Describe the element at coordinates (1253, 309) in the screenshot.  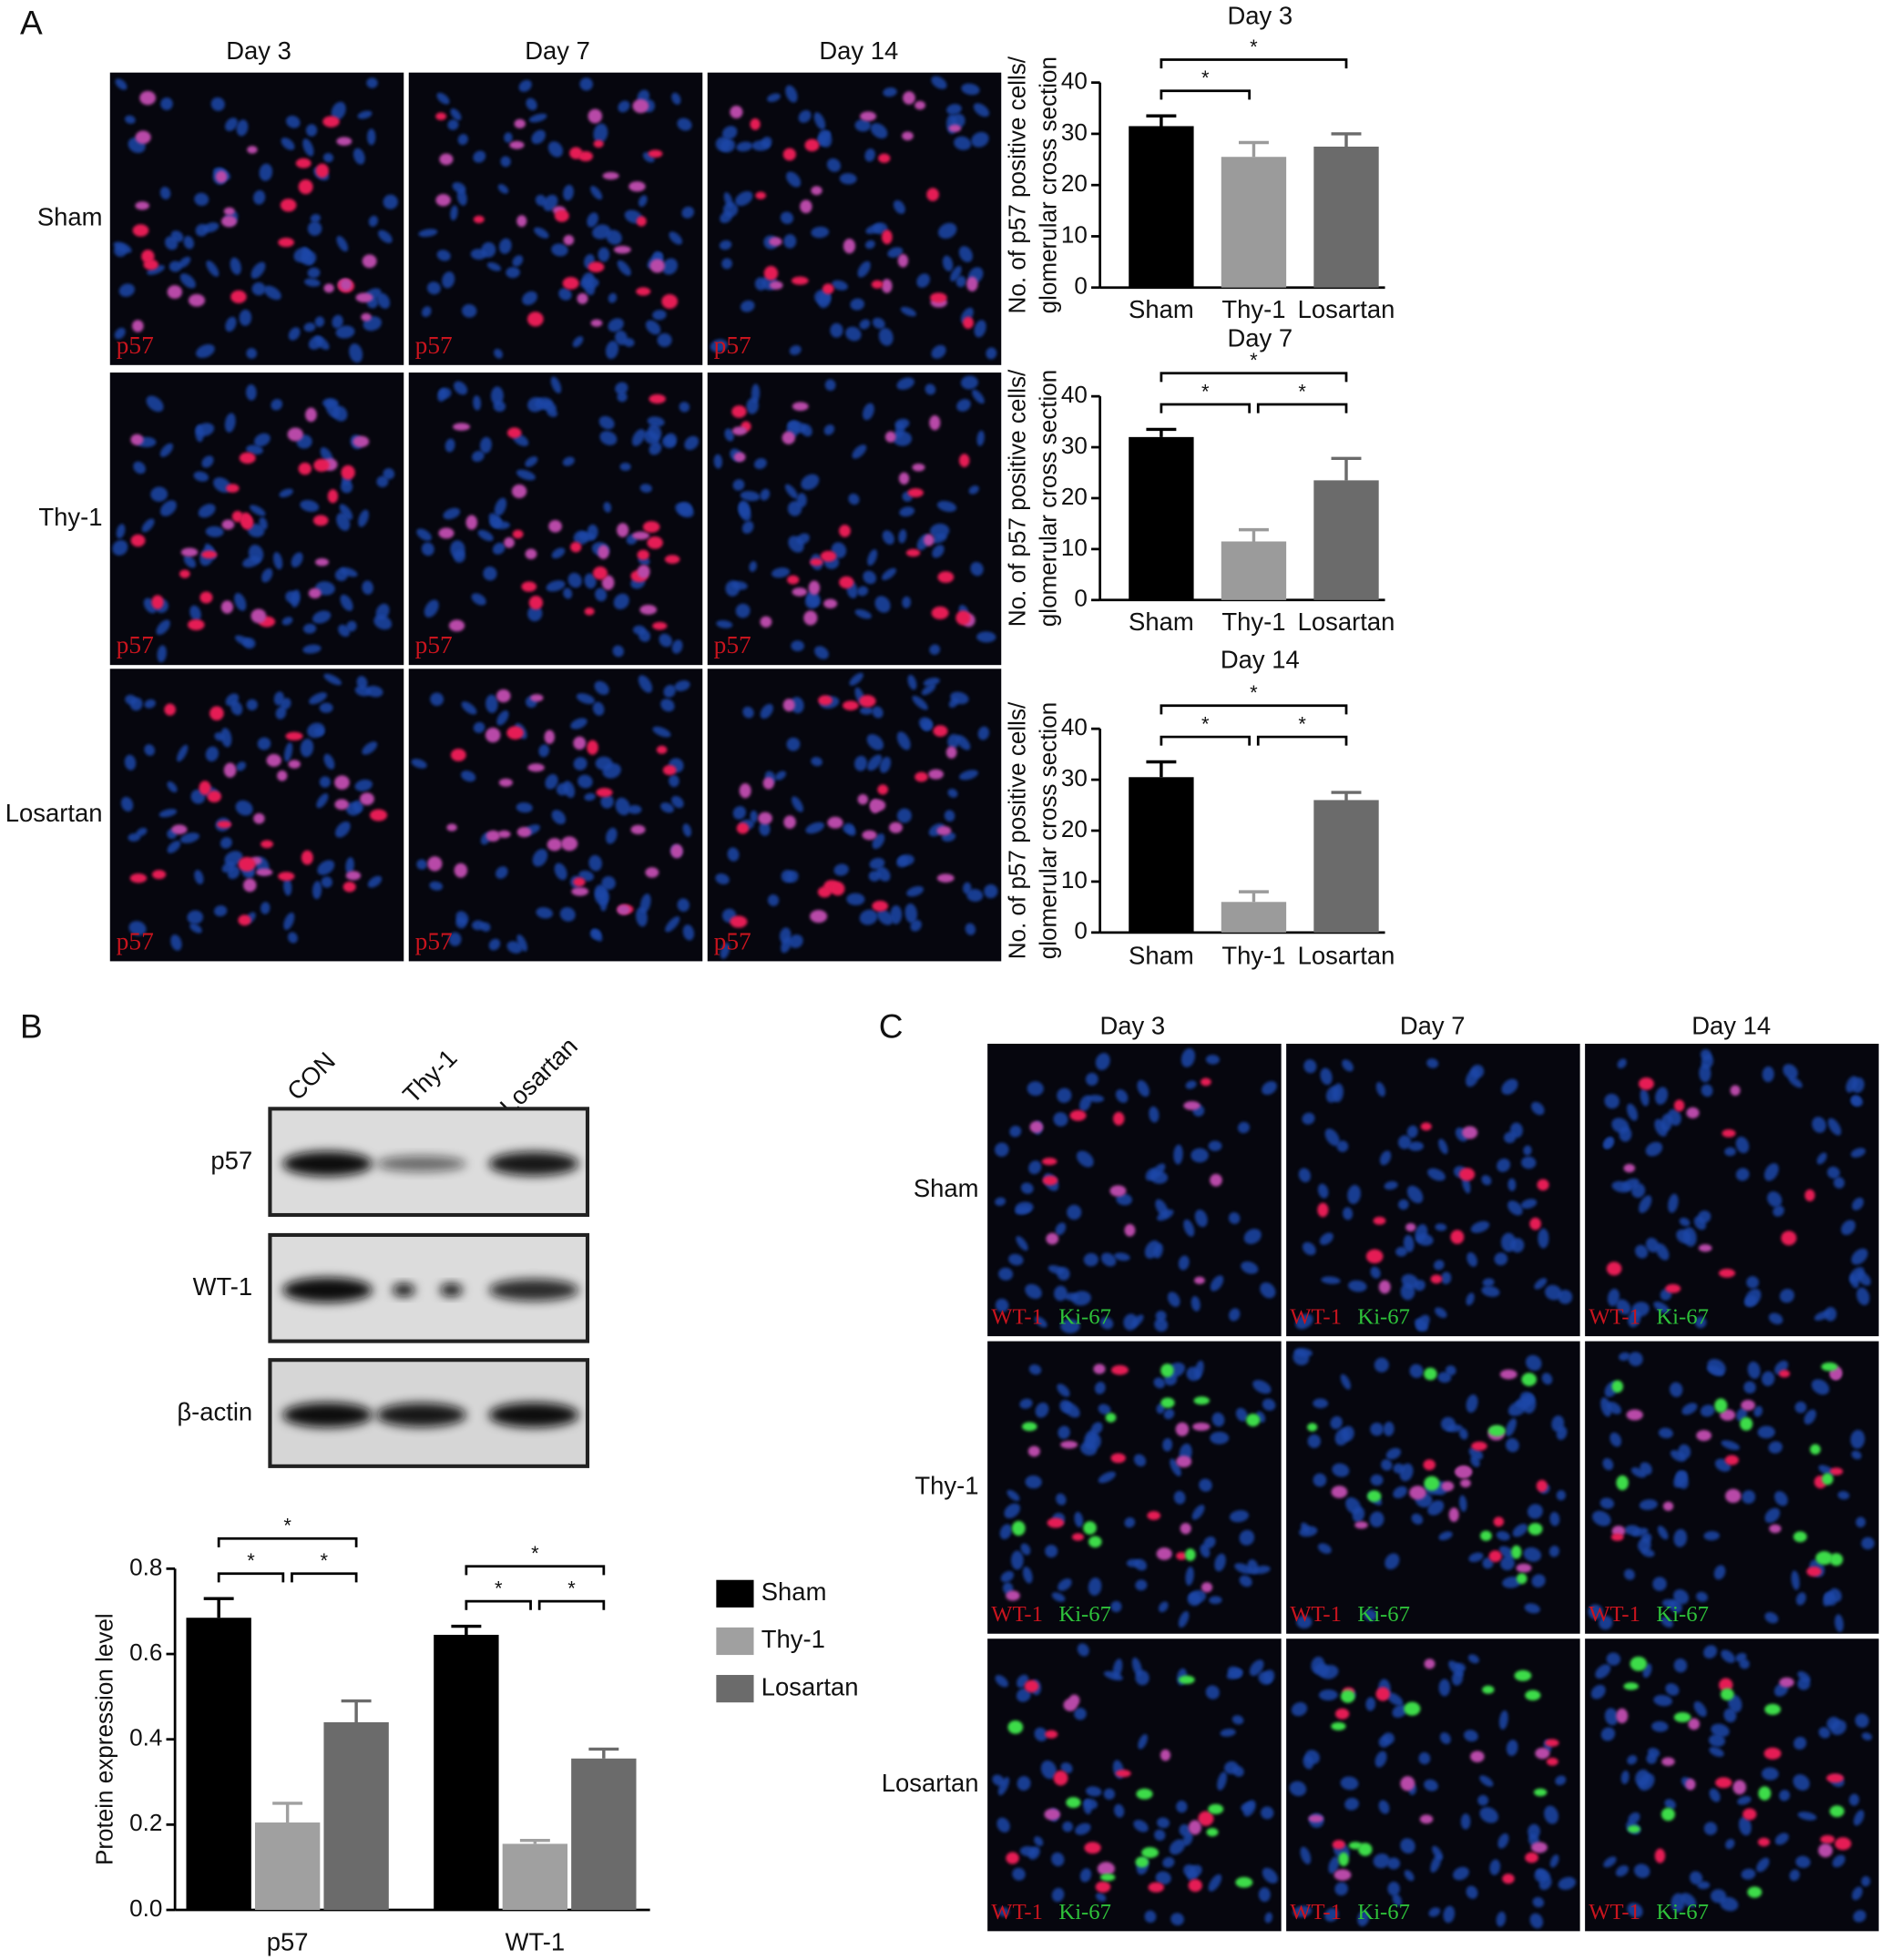
I see `x-tick-label: Thy-1` at that location.